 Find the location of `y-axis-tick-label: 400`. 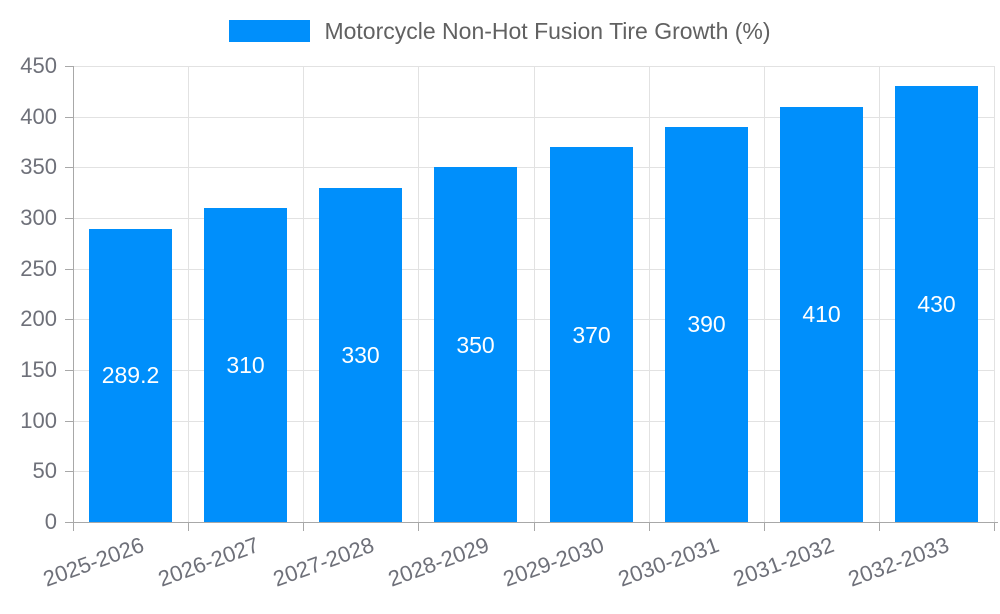

y-axis-tick-label: 400 is located at coordinates (38, 116).